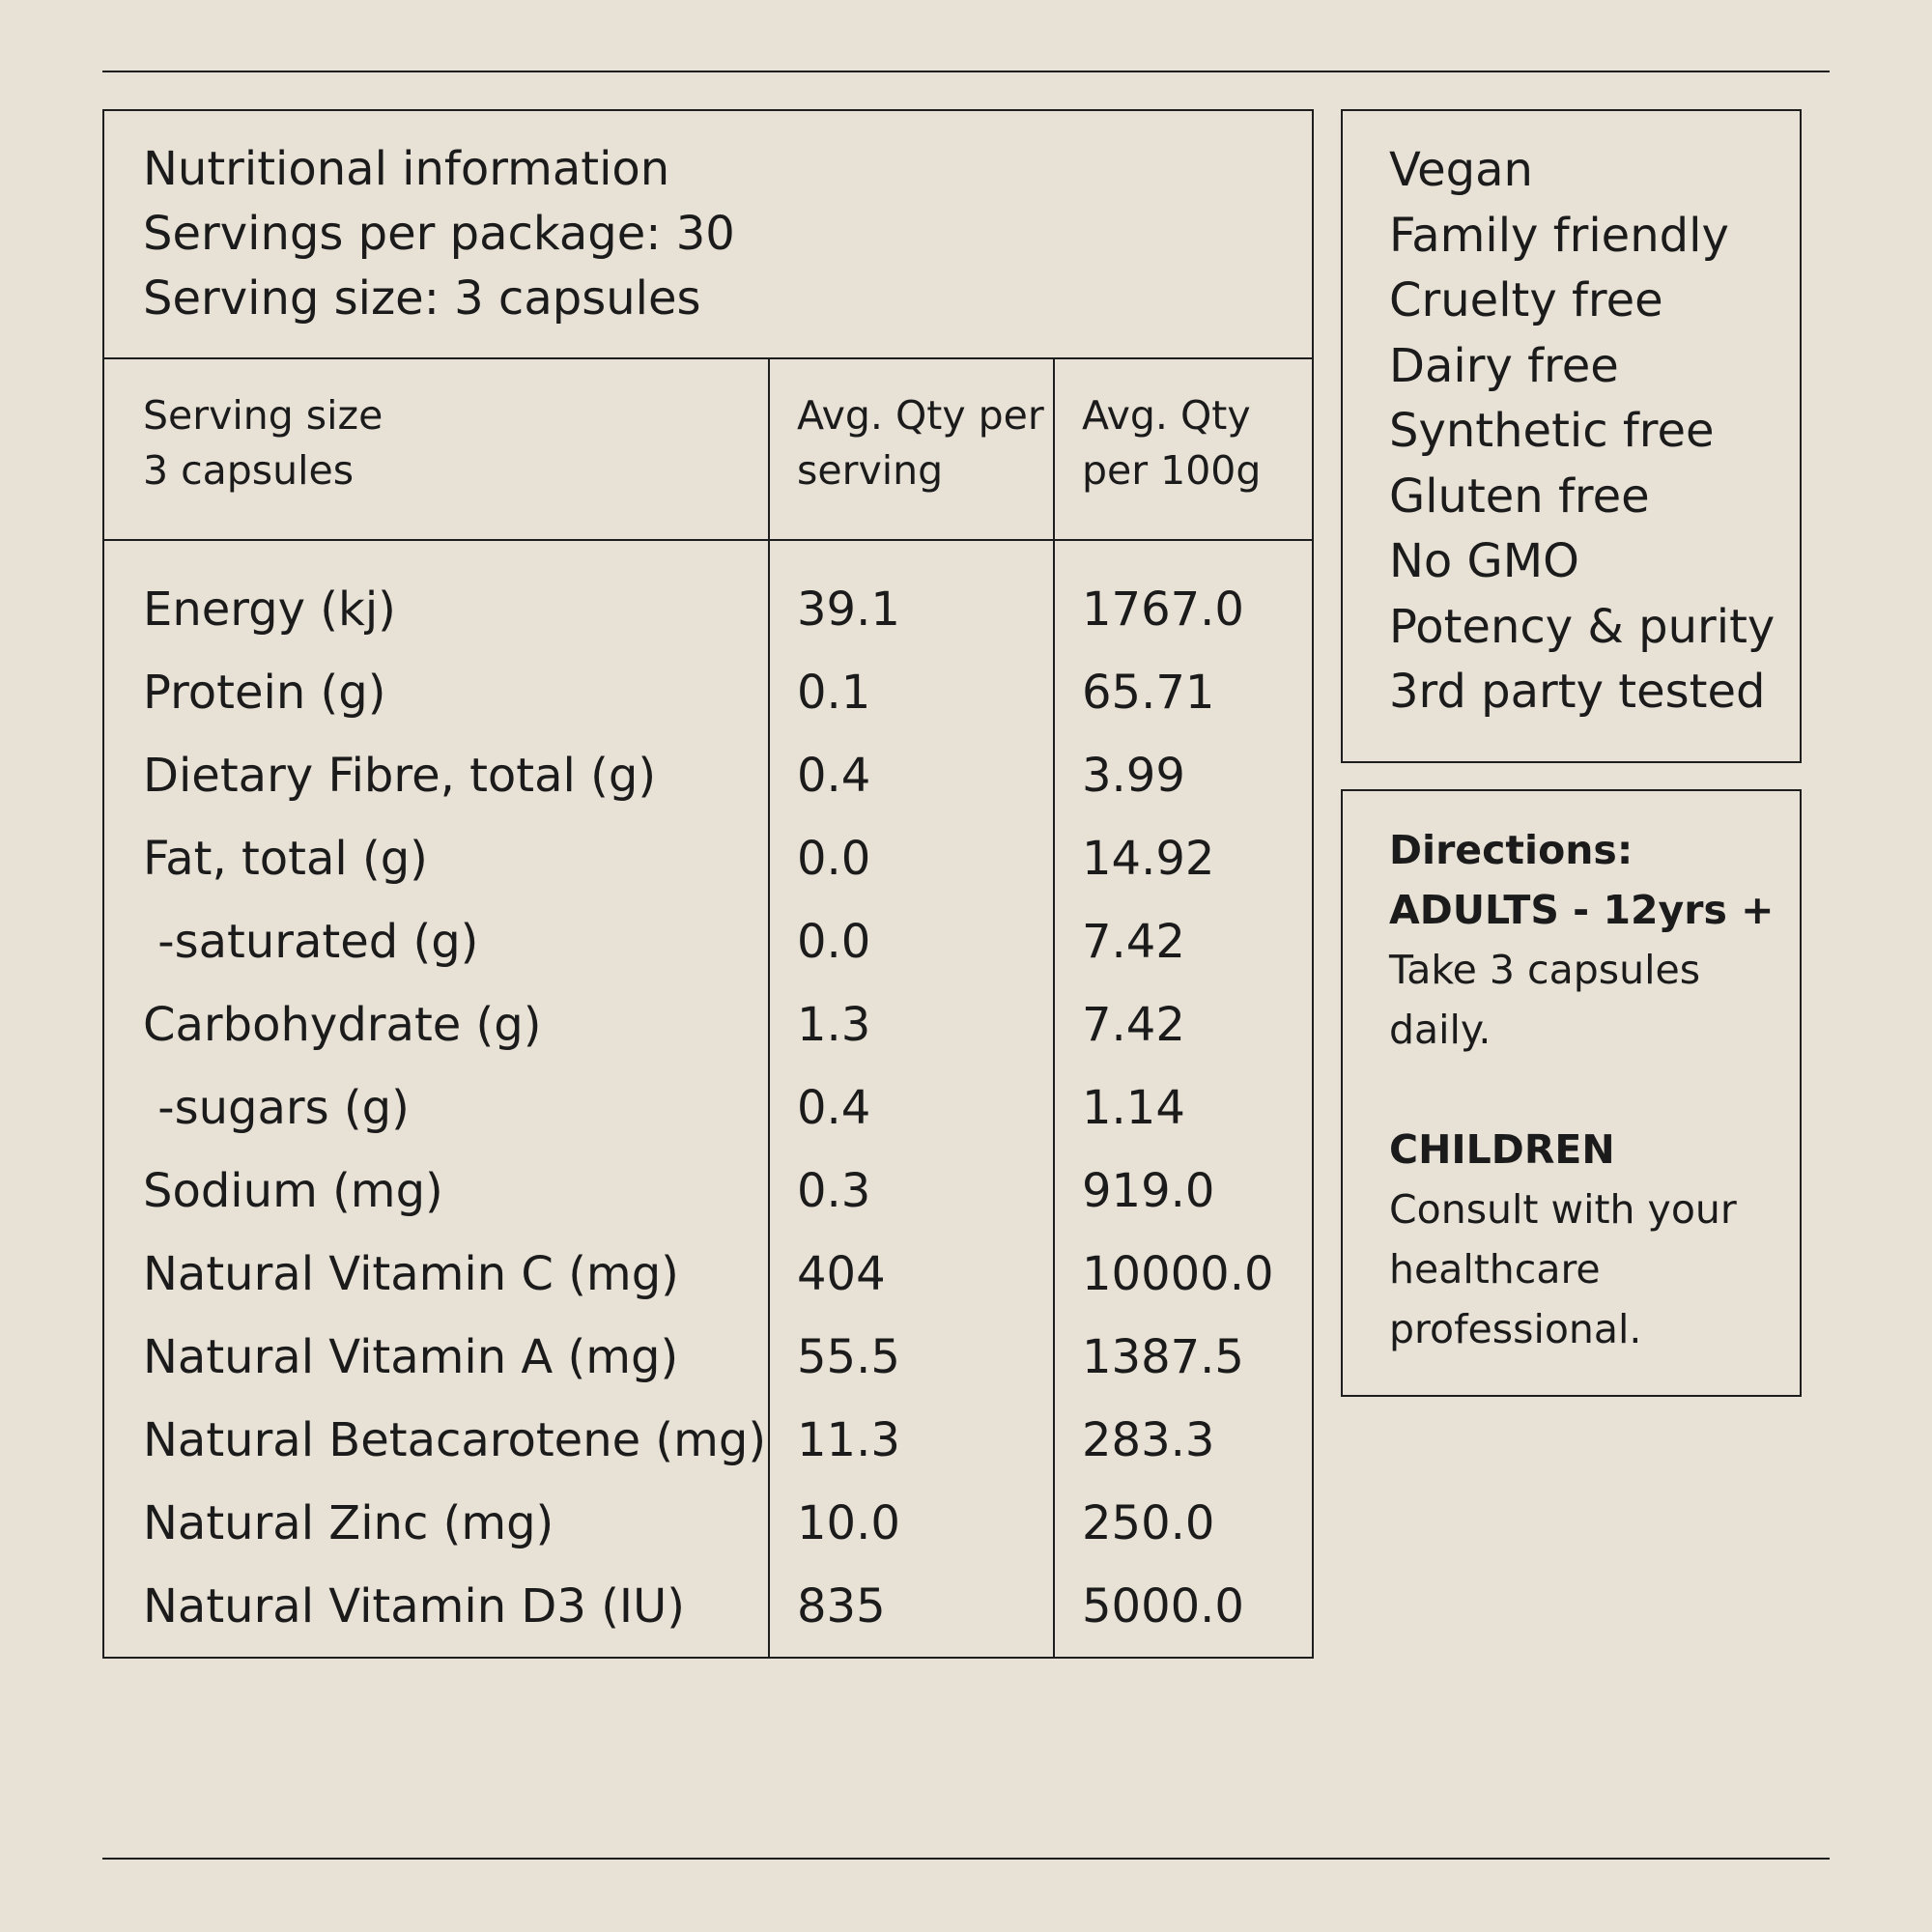 This screenshot has height=1932, width=1932. What do you see at coordinates (1545, 970) in the screenshot?
I see `adults-instruction: Take 3 capsules` at bounding box center [1545, 970].